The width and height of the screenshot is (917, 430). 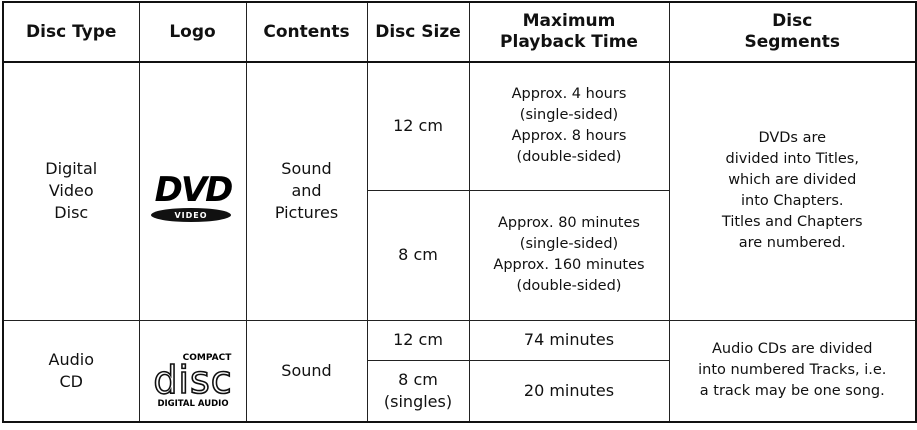 What do you see at coordinates (306, 32) in the screenshot?
I see `header-cell: Contents` at bounding box center [306, 32].